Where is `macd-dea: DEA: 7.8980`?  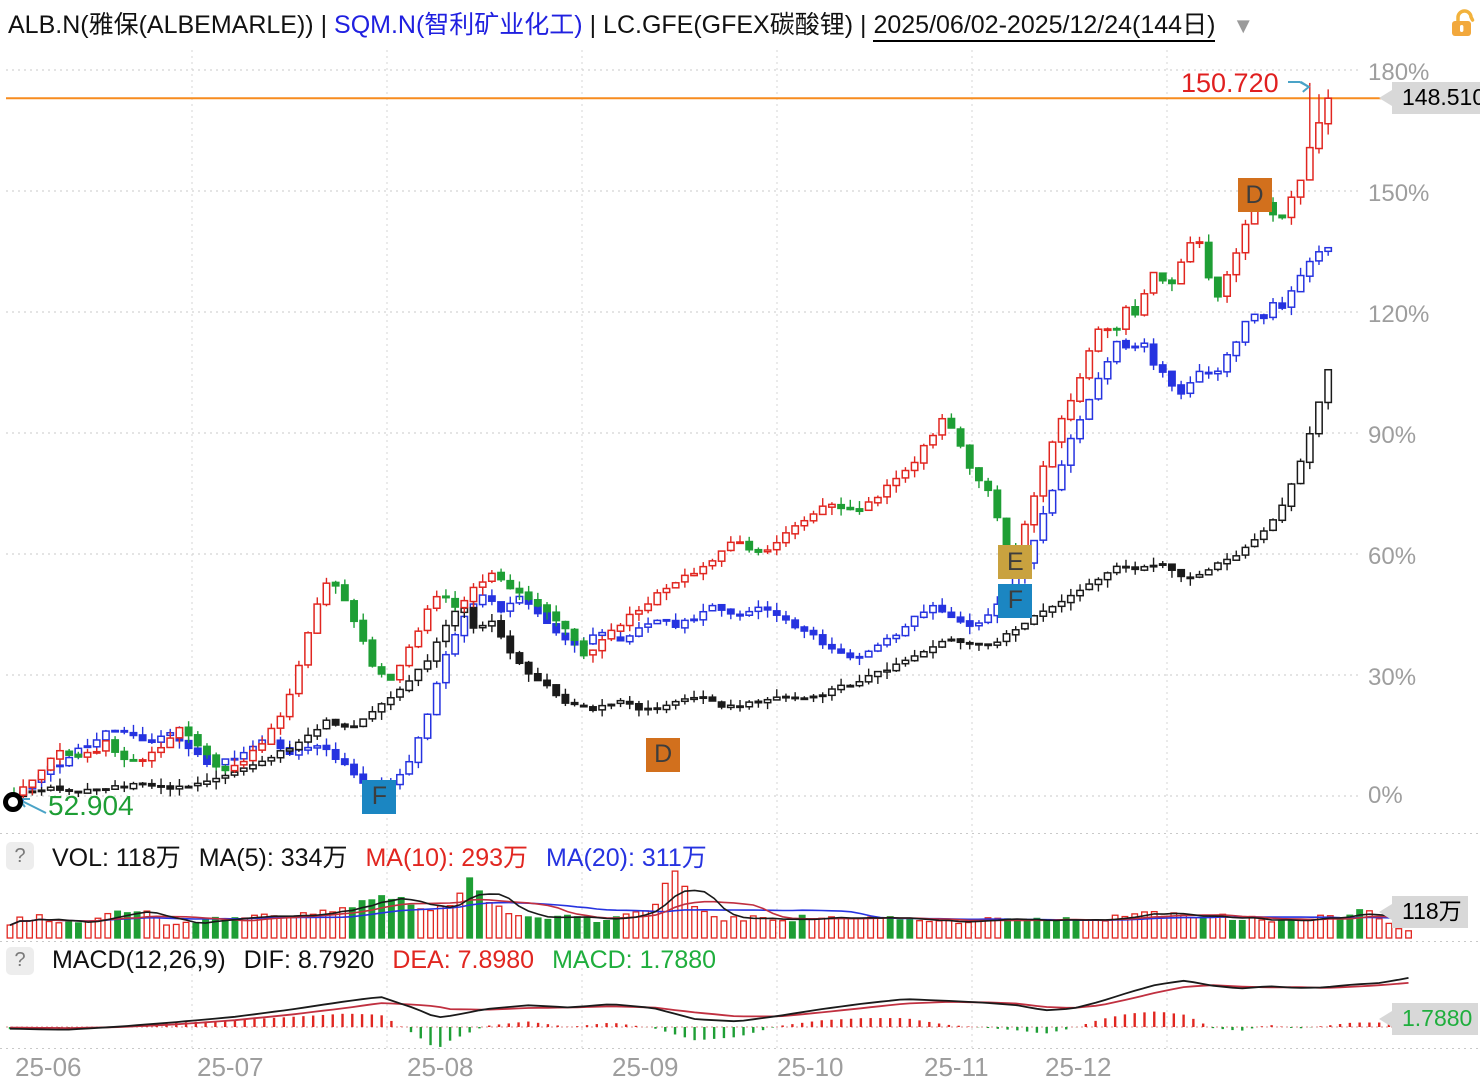 macd-dea: DEA: 7.8980 is located at coordinates (463, 960).